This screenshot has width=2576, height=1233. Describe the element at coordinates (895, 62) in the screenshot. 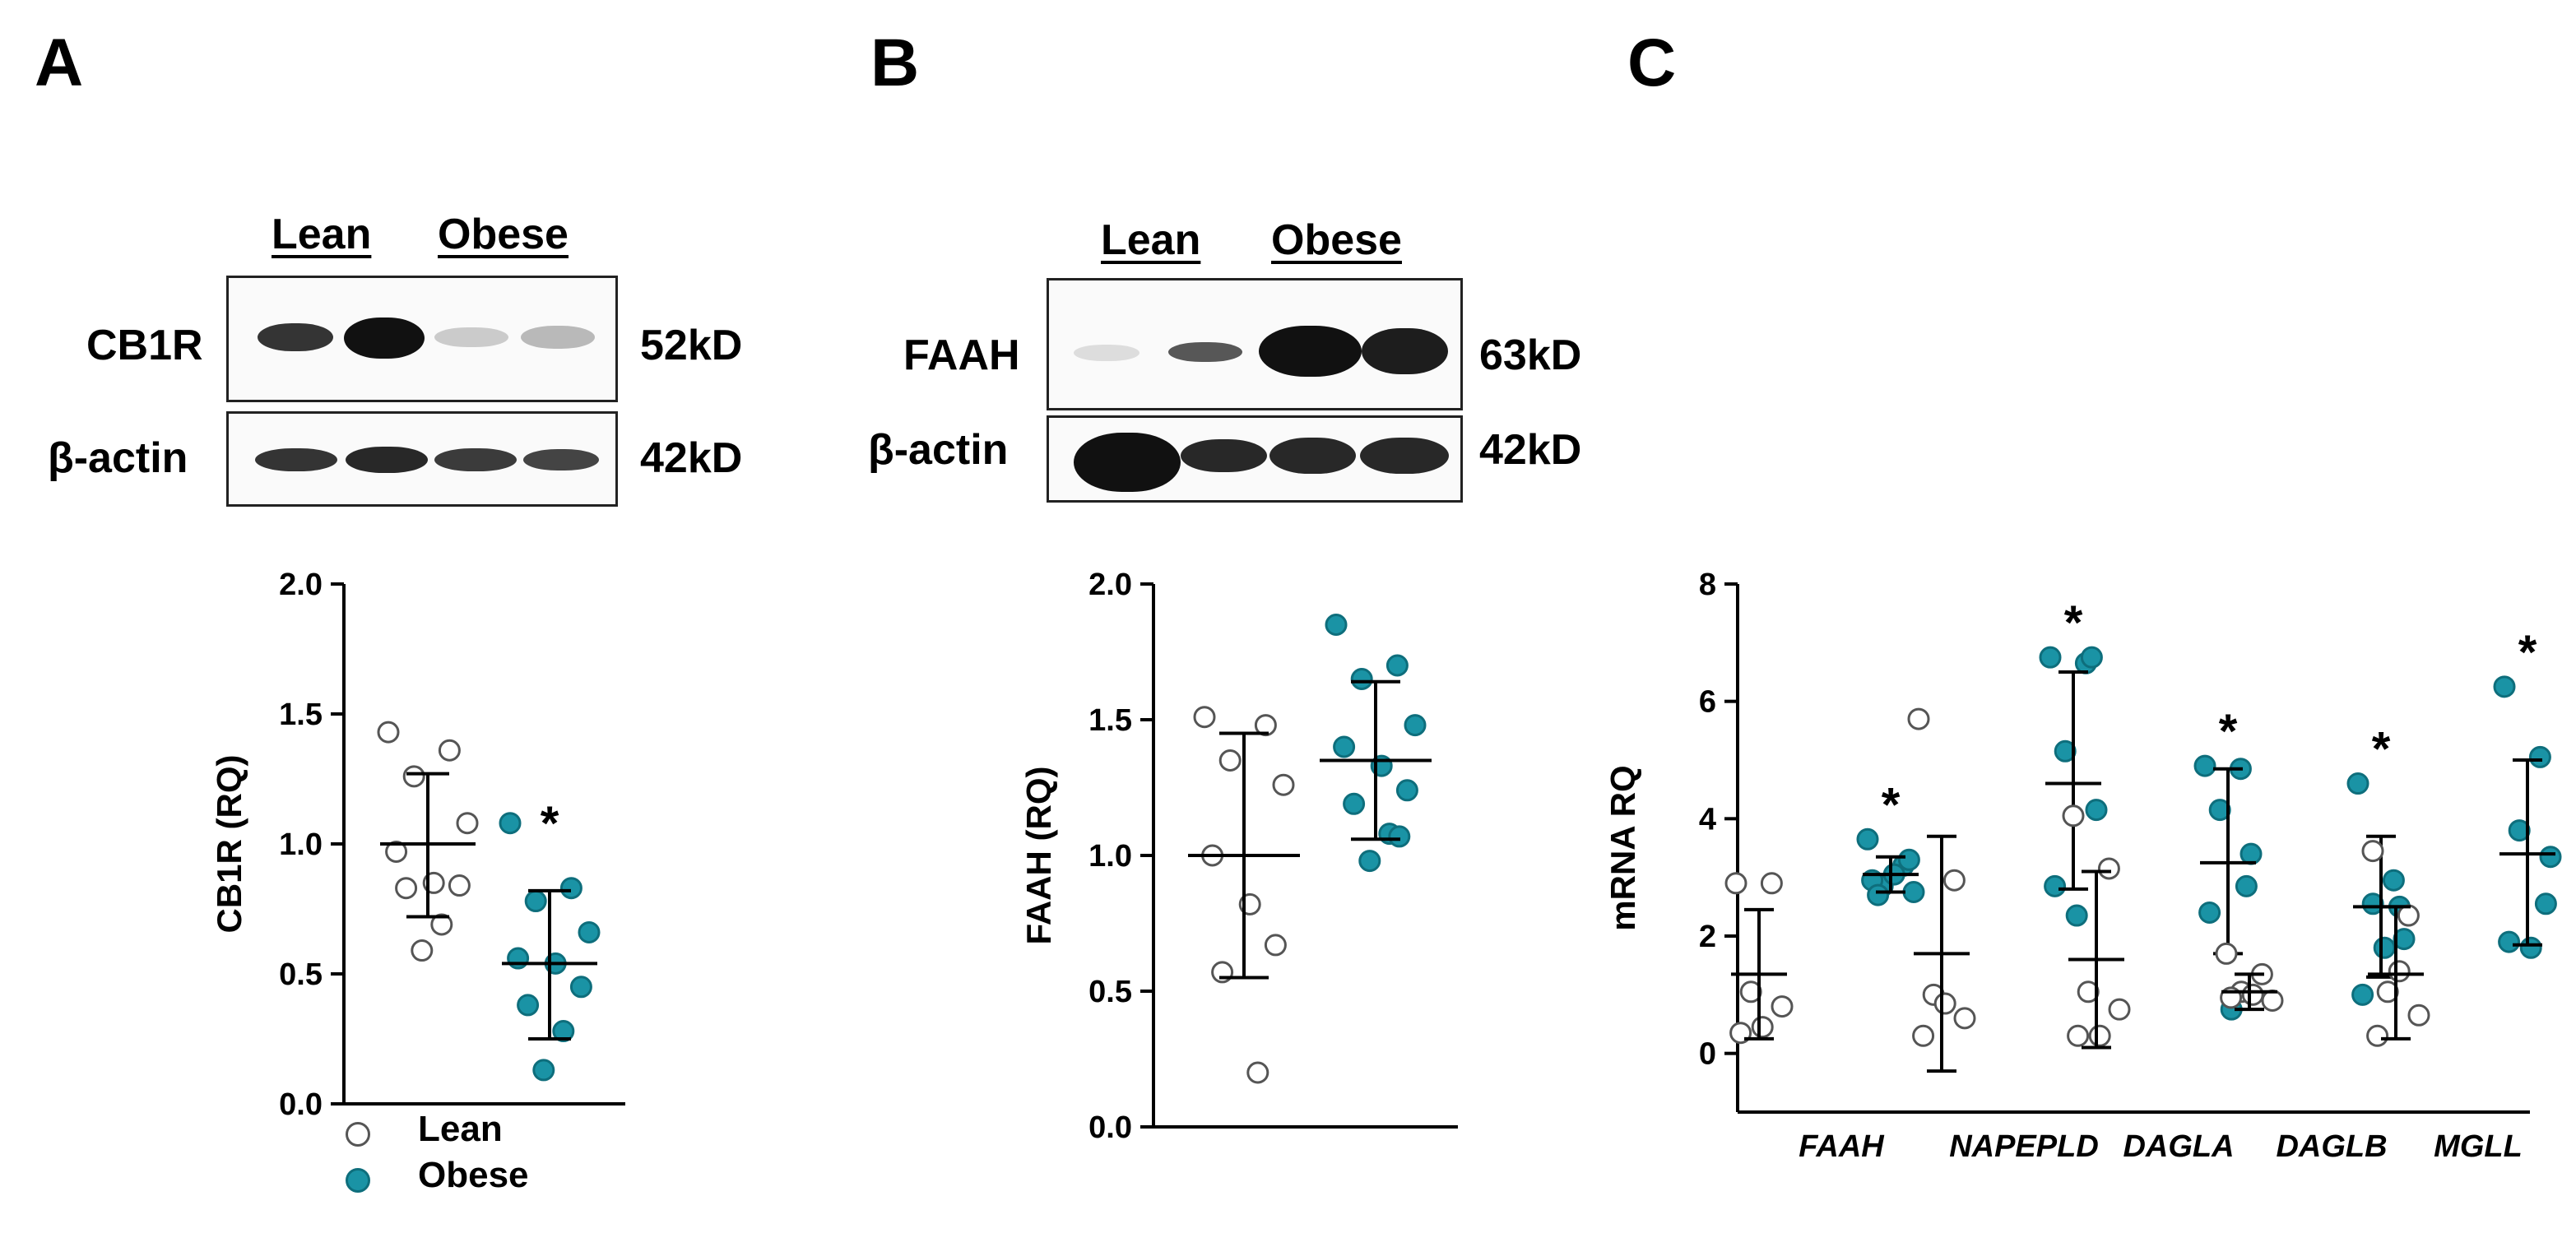

I see `panel-letter-b: B` at that location.